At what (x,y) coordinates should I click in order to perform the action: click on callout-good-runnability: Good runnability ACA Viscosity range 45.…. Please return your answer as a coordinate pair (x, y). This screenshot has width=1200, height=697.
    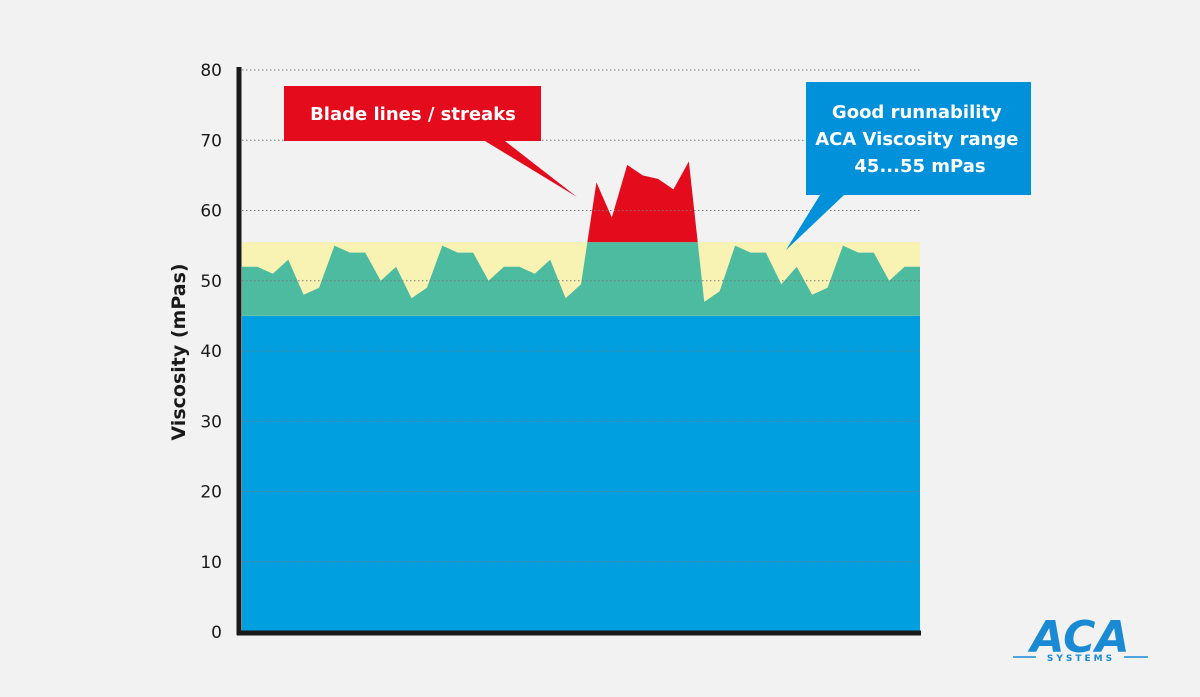
    Looking at the image, I should click on (908, 166).